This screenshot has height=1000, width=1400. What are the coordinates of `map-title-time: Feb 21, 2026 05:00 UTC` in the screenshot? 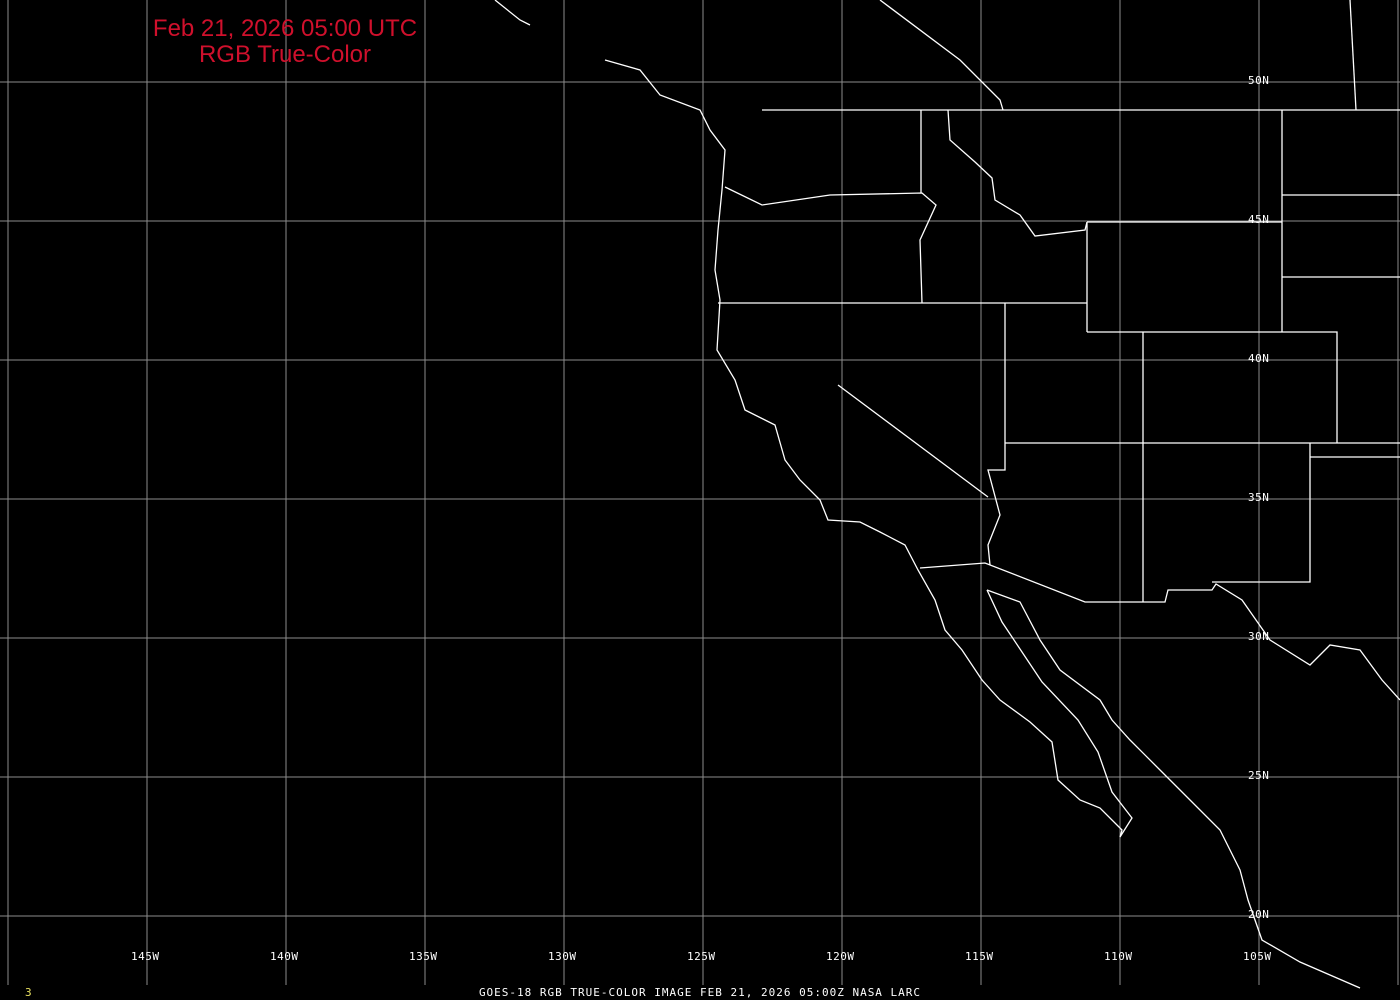 It's located at (285, 28).